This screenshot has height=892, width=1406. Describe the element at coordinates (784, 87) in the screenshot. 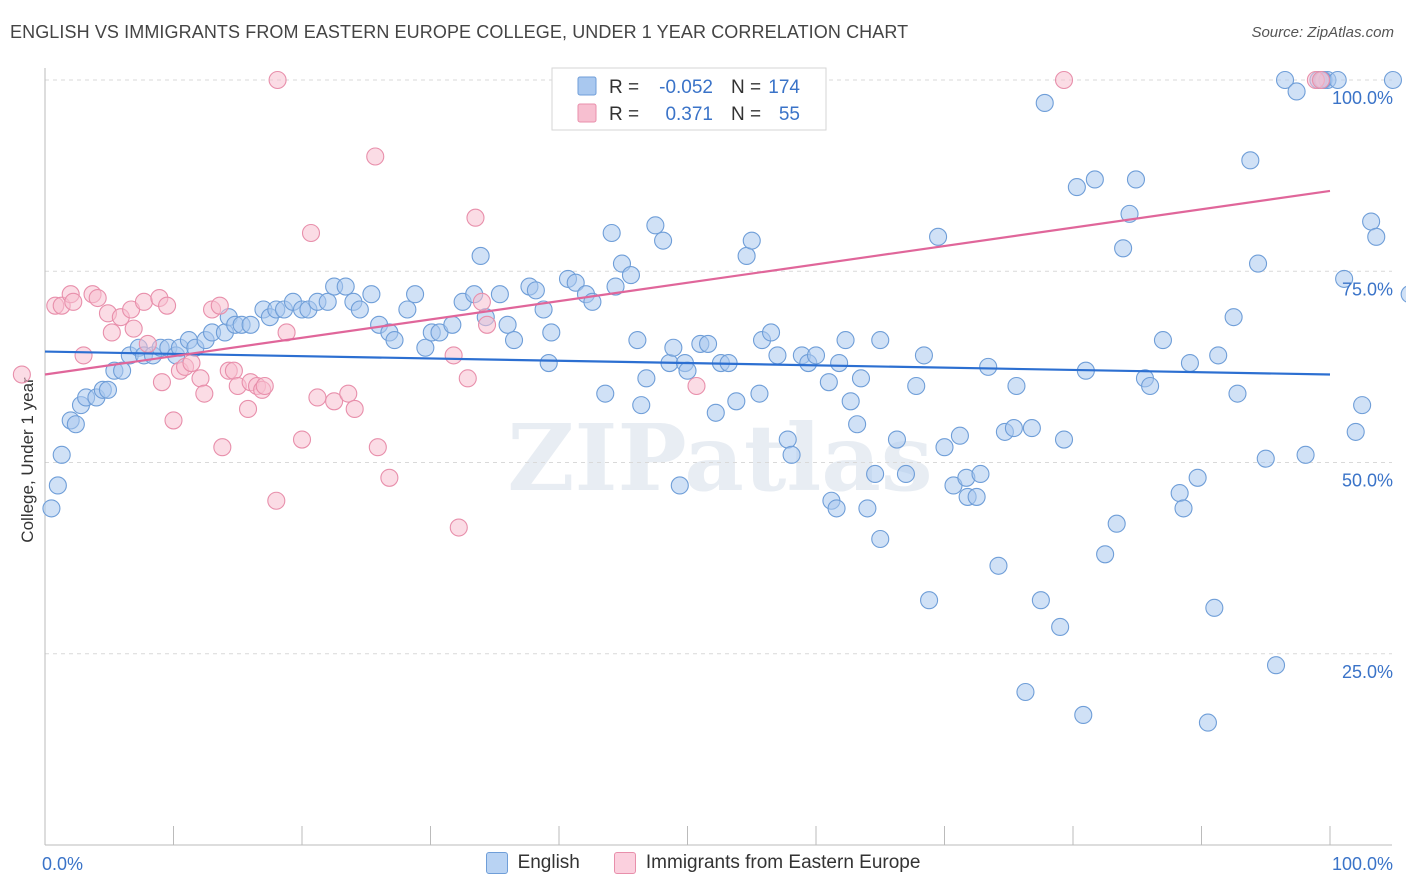

I see `legend-n-value: 174` at that location.